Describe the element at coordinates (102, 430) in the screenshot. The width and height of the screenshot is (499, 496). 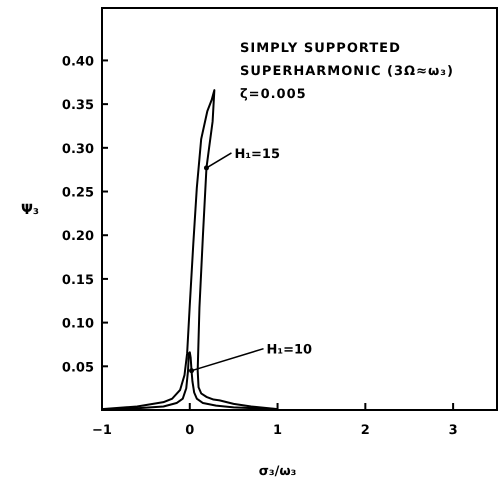
I see `x-tick-label: −1` at that location.